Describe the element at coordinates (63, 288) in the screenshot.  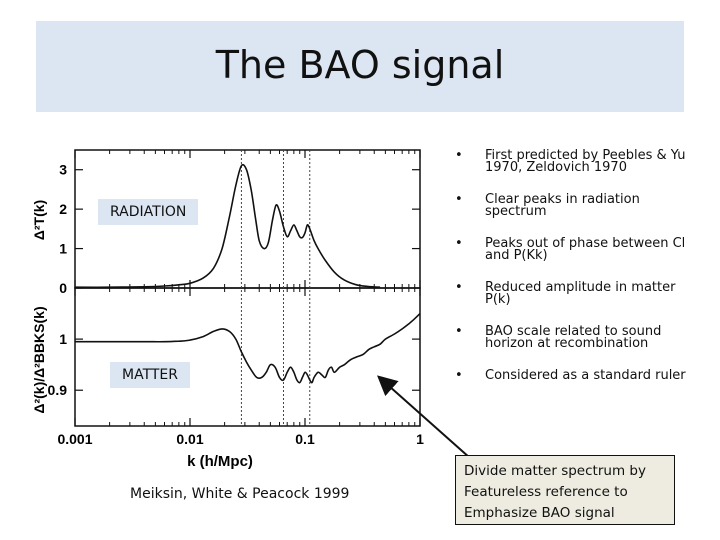
I see `y-tick-label: 0` at that location.